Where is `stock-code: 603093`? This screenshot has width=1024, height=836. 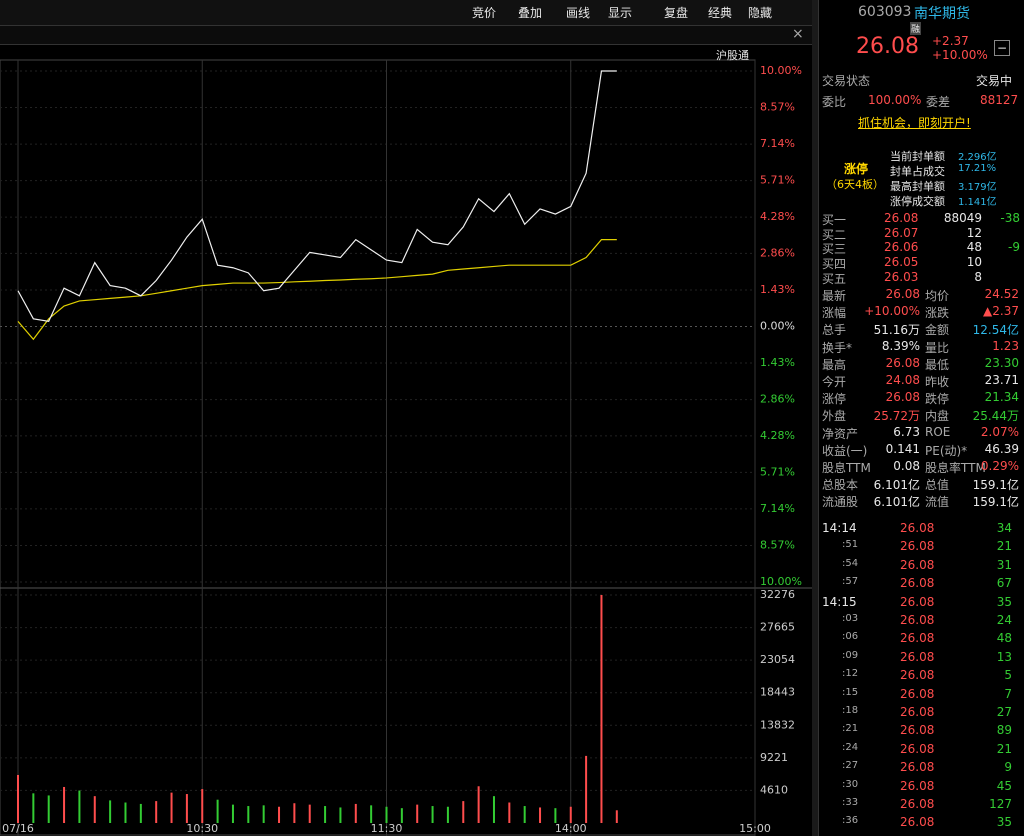 stock-code: 603093 is located at coordinates (885, 12).